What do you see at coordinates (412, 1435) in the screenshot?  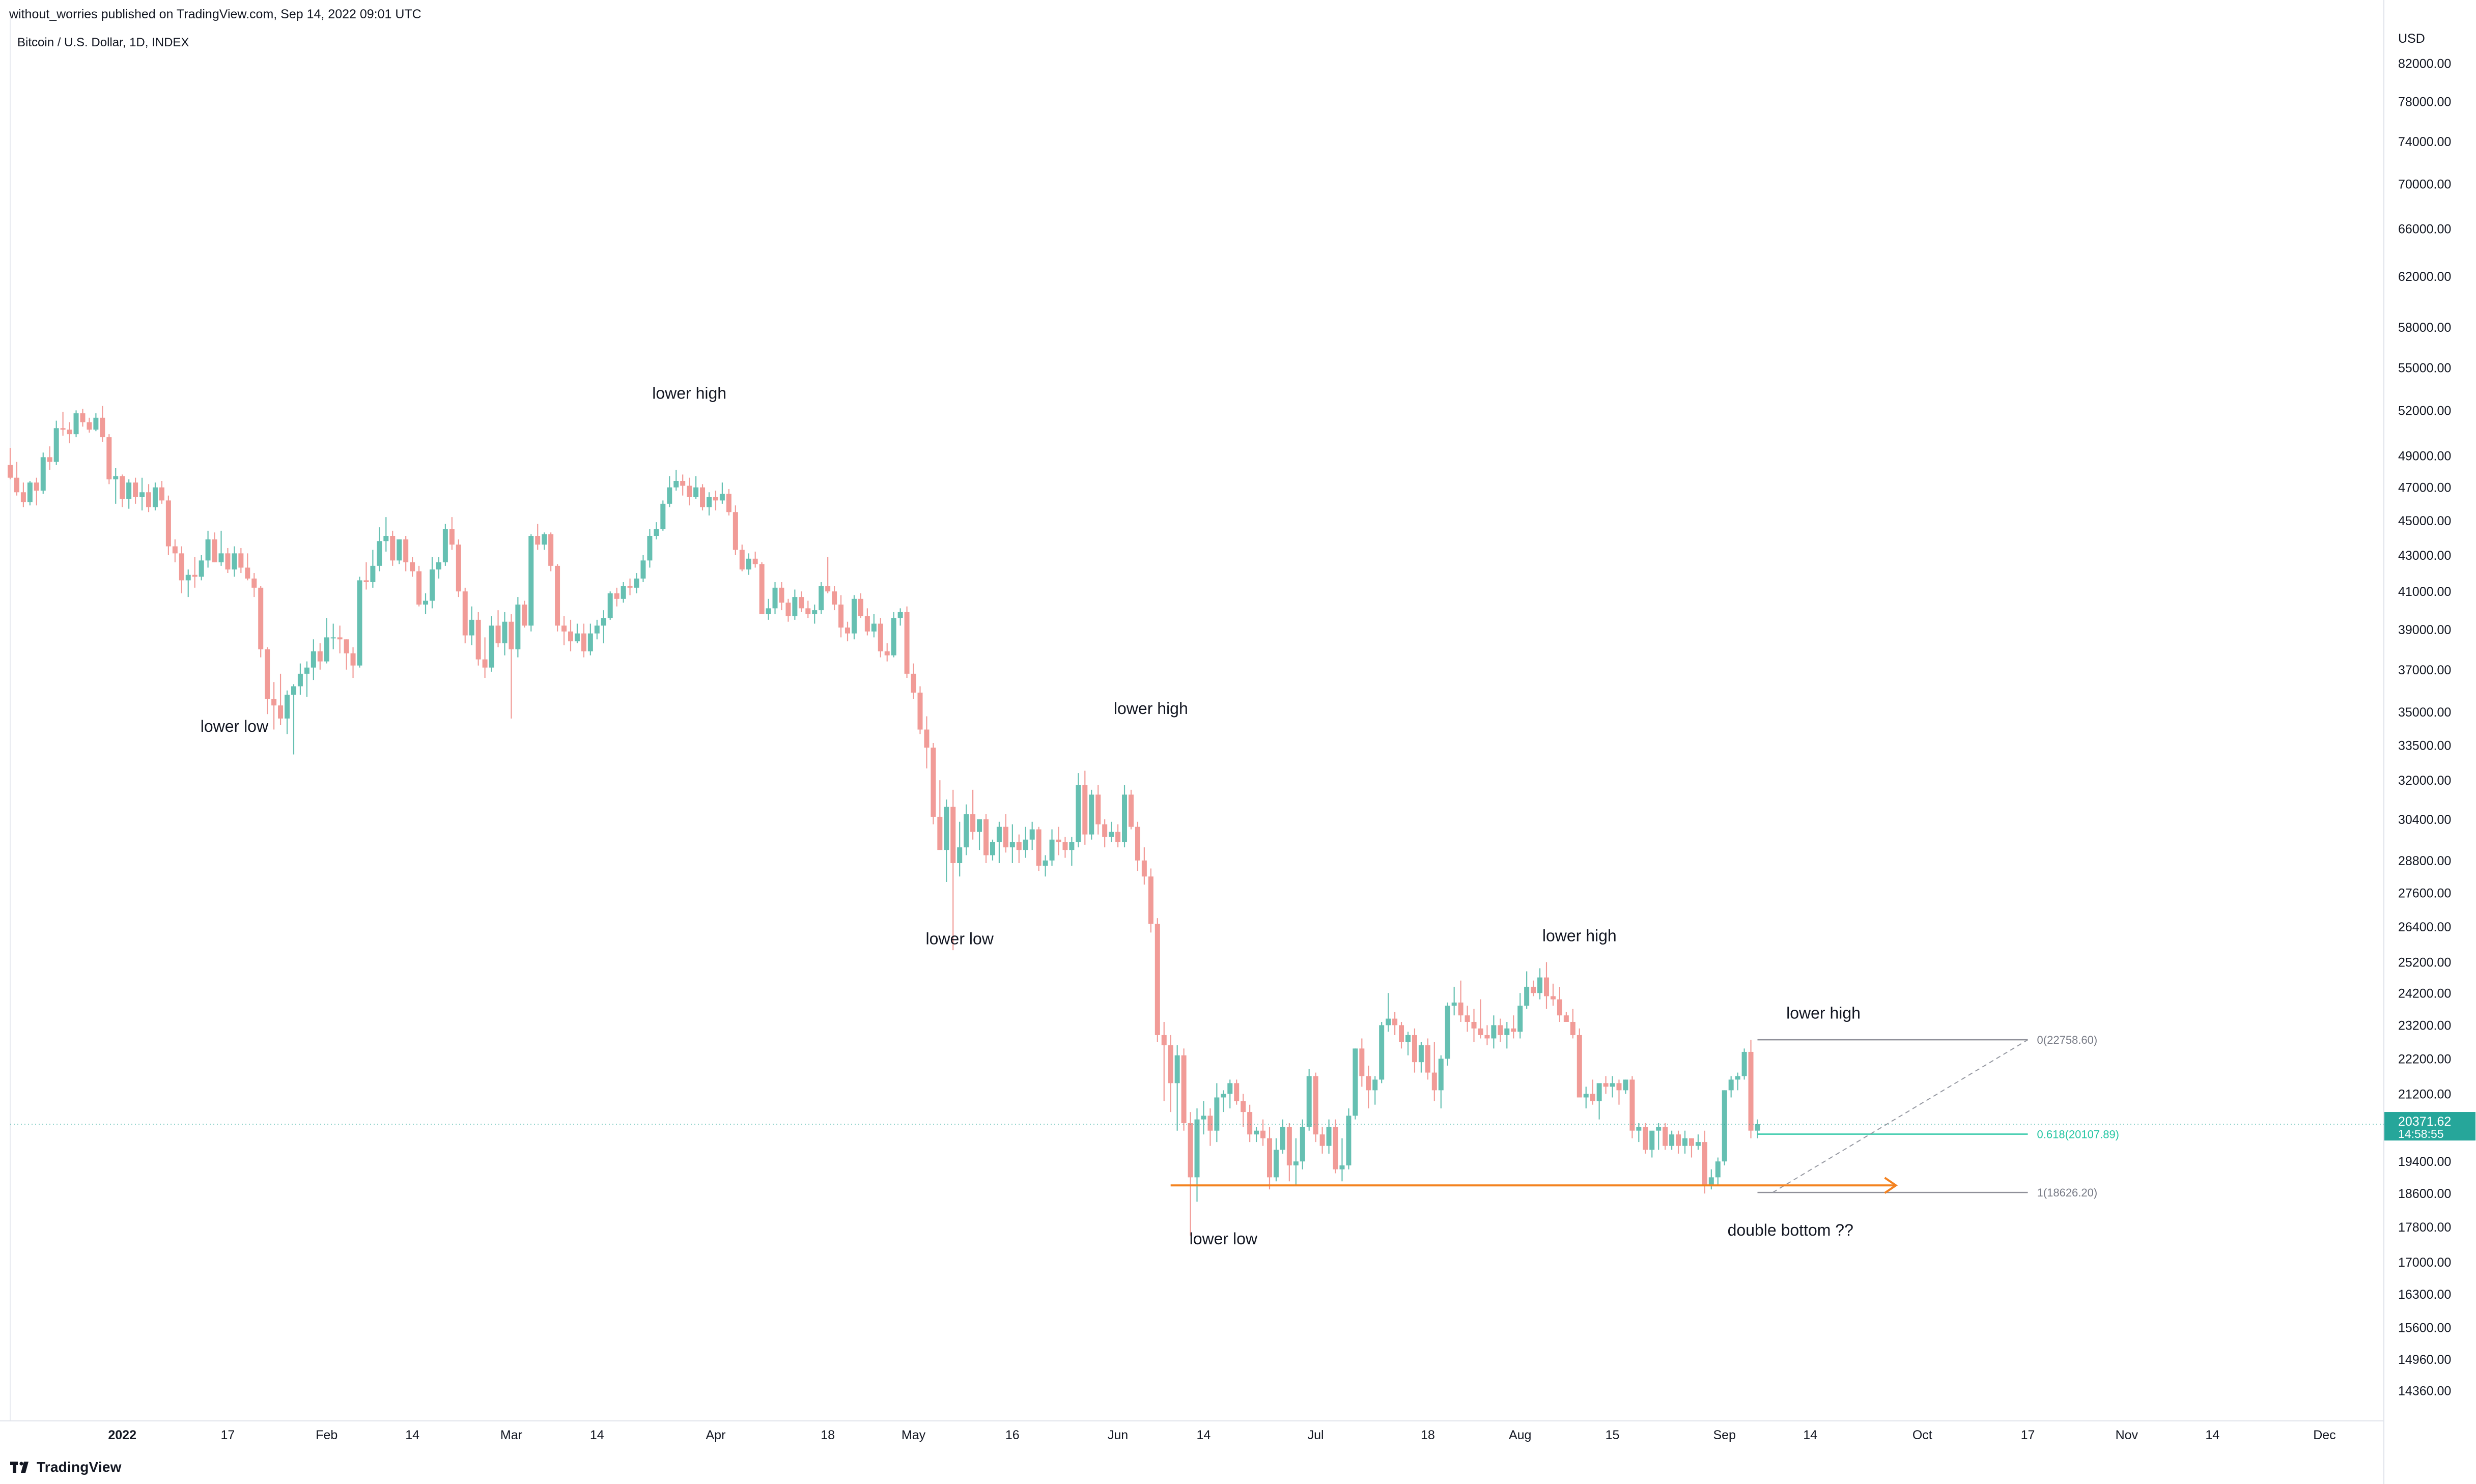 I see `time-tick-label: 14` at bounding box center [412, 1435].